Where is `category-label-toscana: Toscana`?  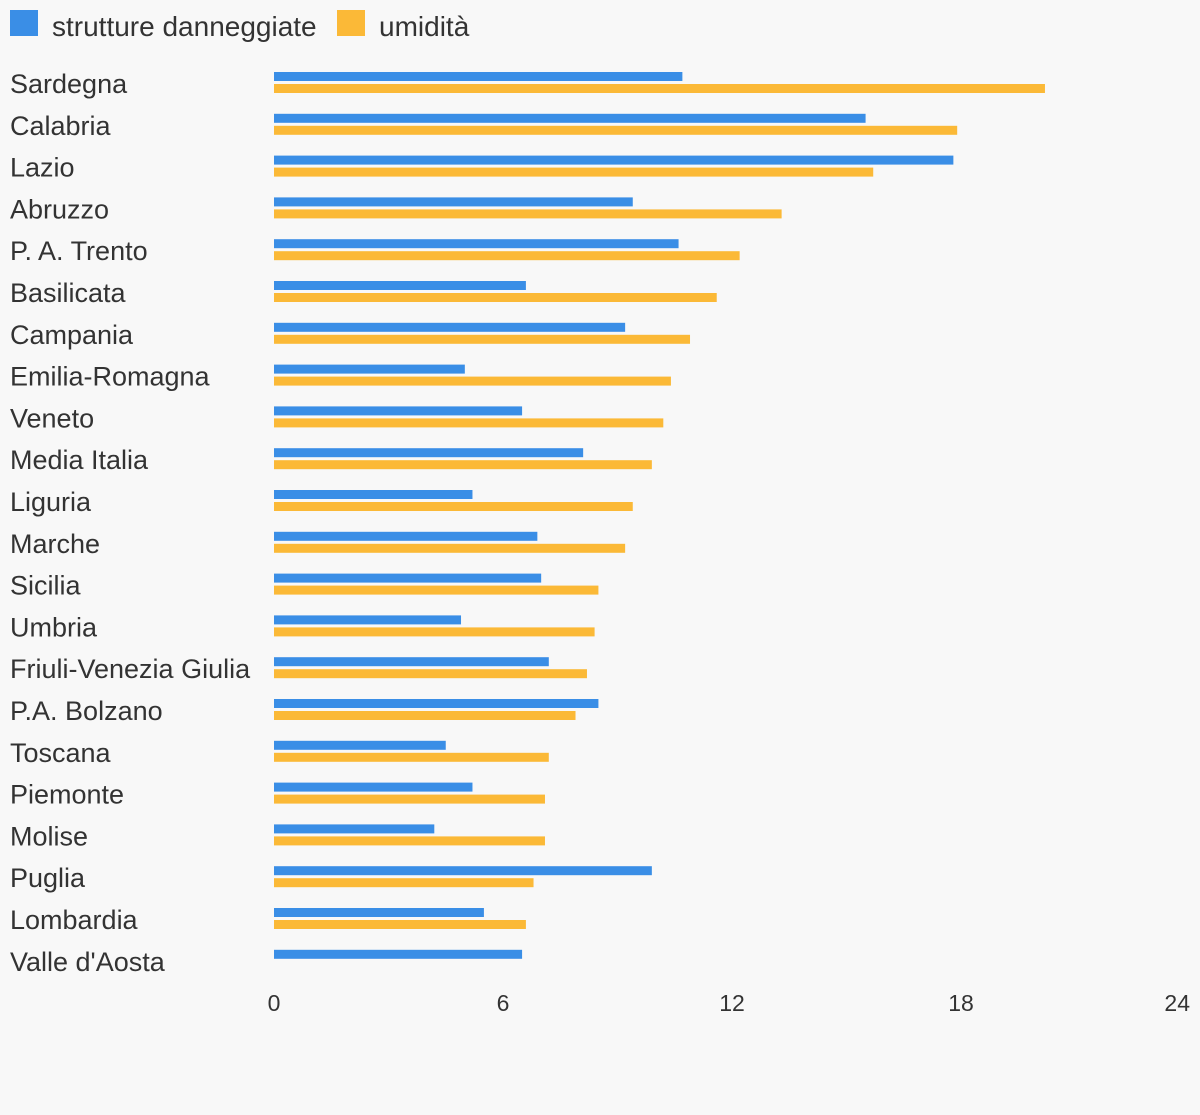
category-label-toscana: Toscana is located at coordinates (61, 753).